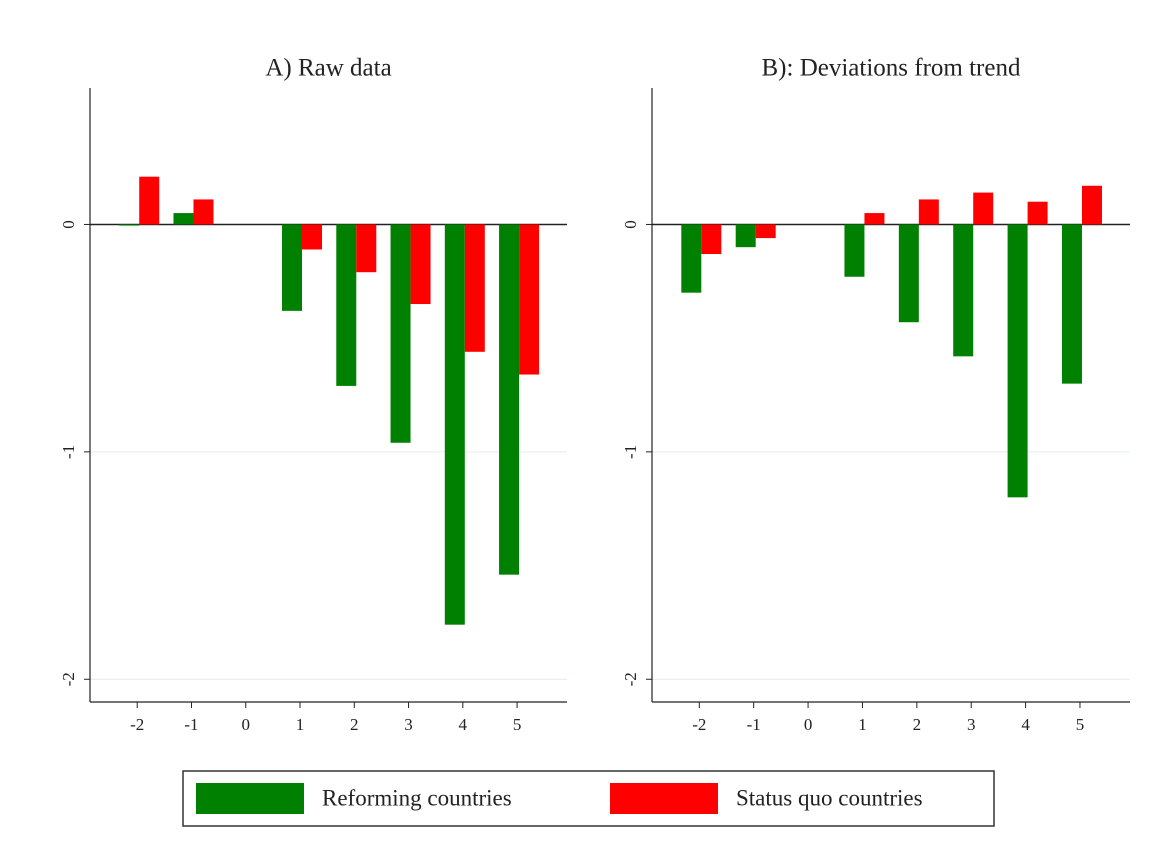 The image size is (1172, 850). Describe the element at coordinates (328, 68) in the screenshot. I see `panel-title: A) Raw data` at that location.